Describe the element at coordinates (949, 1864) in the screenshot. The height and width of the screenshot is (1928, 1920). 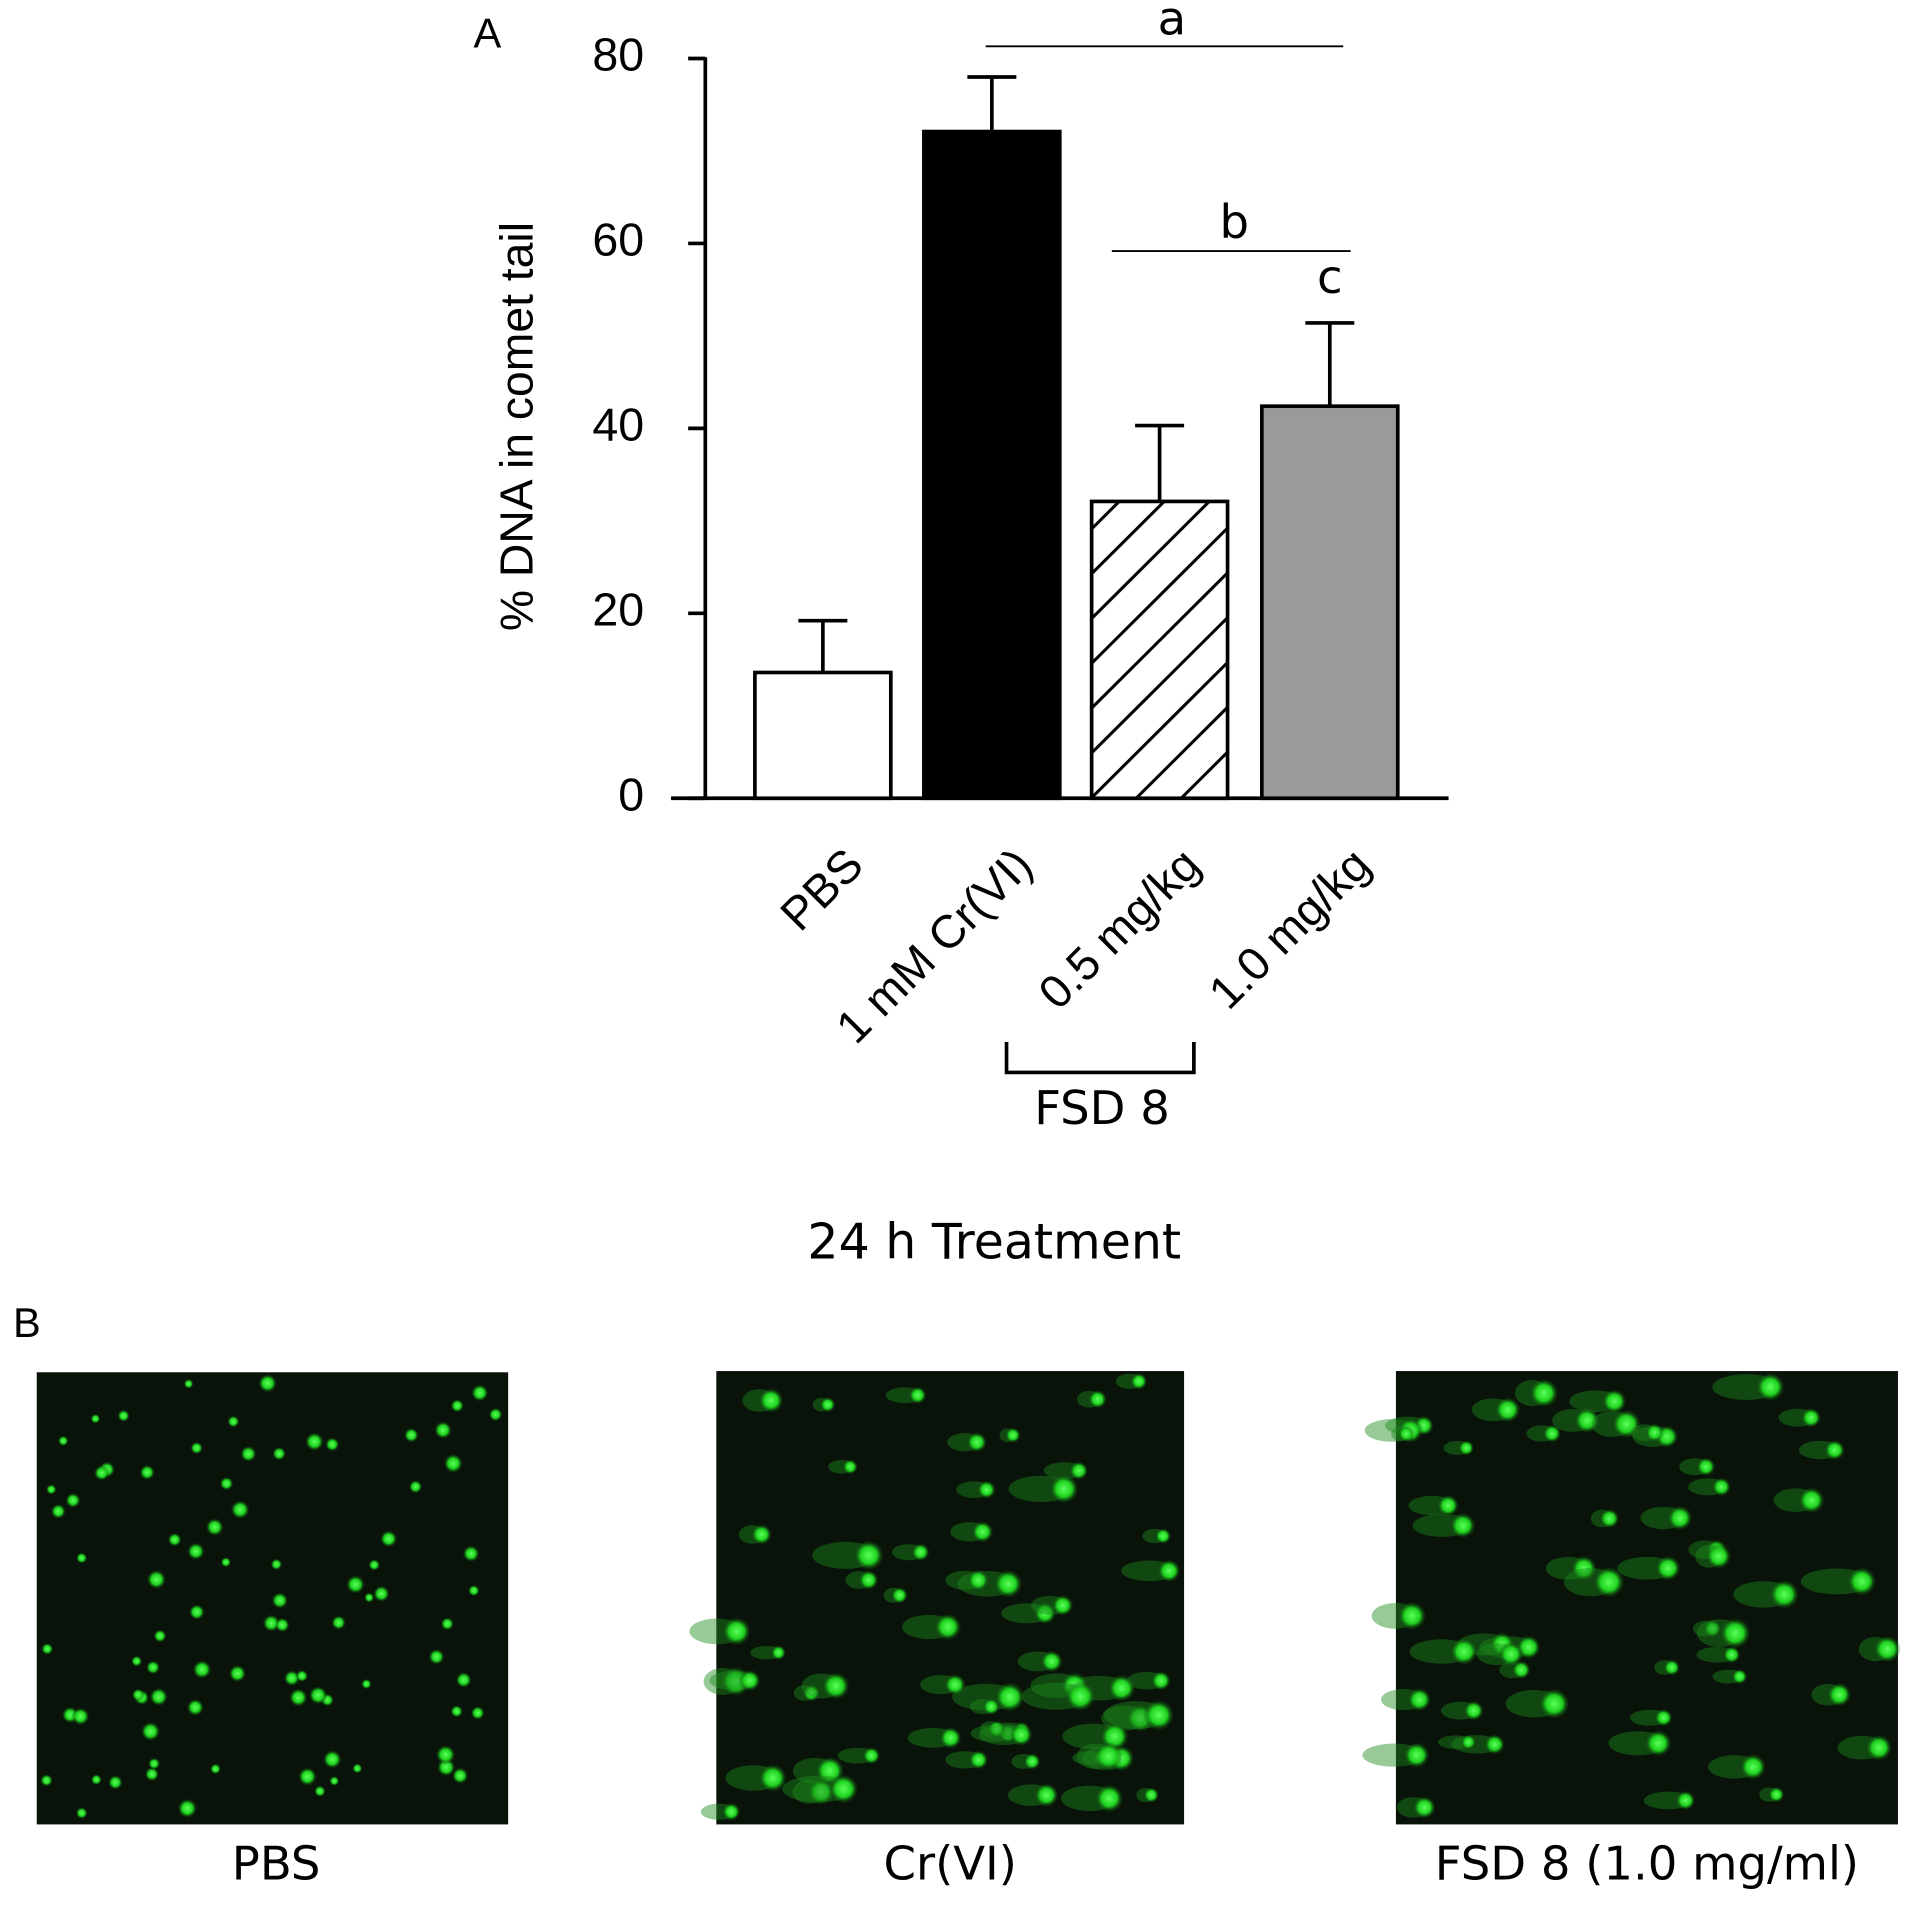
I see `micrograph-caption: Cr(VI)` at that location.